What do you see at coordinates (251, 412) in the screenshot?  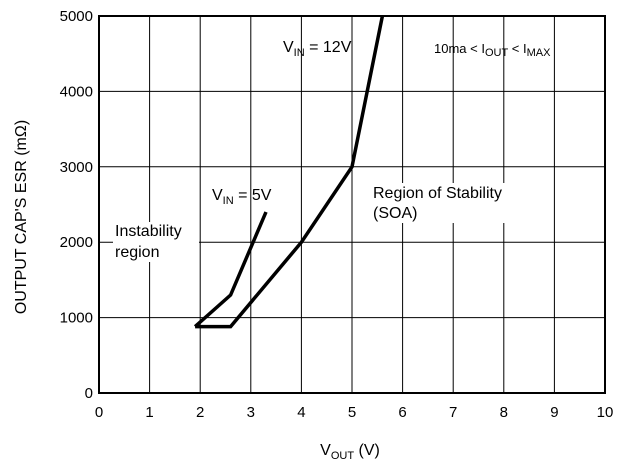 I see `x-tick-label: 3` at bounding box center [251, 412].